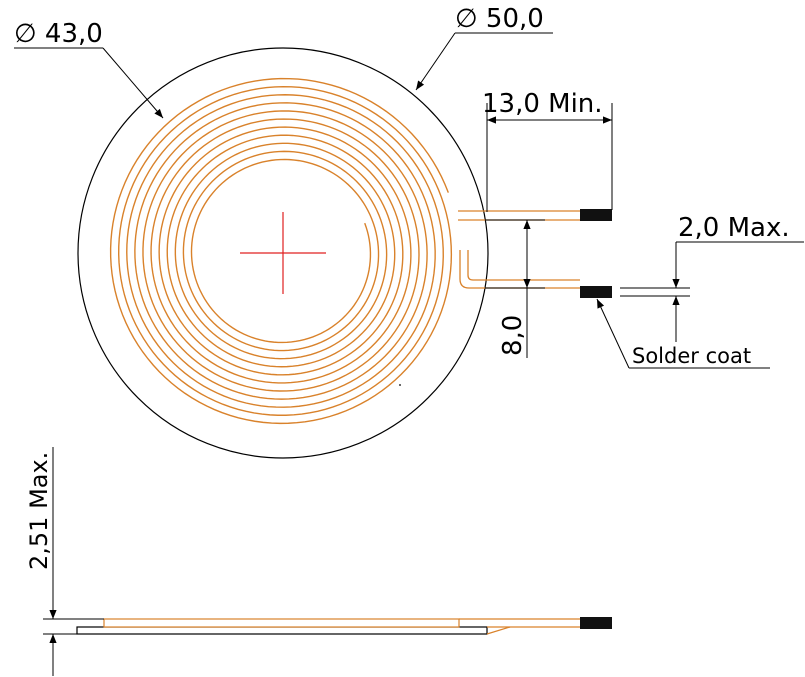  I want to click on side-view-substrate, so click(282, 630).